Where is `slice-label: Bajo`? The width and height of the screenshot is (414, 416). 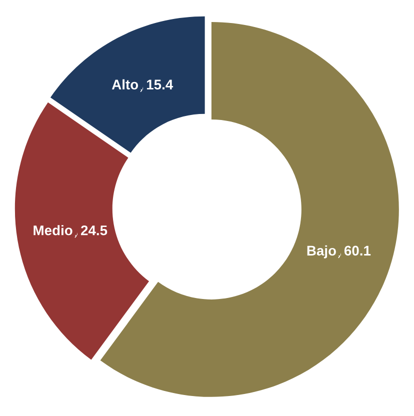
slice-label: Bajo is located at coordinates (321, 251).